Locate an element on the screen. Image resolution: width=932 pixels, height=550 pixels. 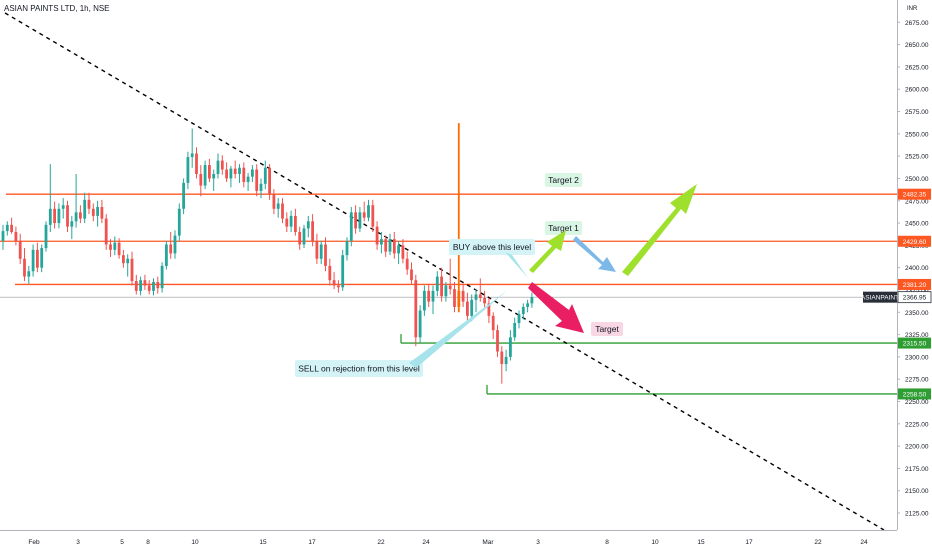
x-tick-label: 24 is located at coordinates (864, 542).